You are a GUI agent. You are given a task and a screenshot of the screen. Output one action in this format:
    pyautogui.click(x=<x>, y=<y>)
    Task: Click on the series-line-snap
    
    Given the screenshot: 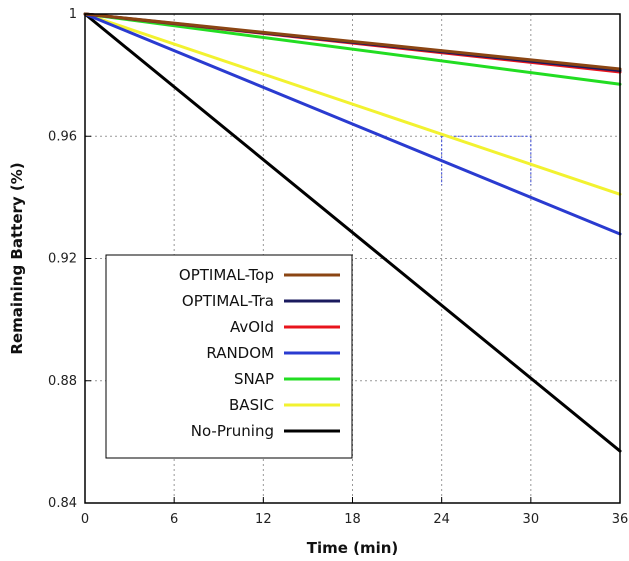 What is the action you would take?
    pyautogui.click(x=352, y=49)
    